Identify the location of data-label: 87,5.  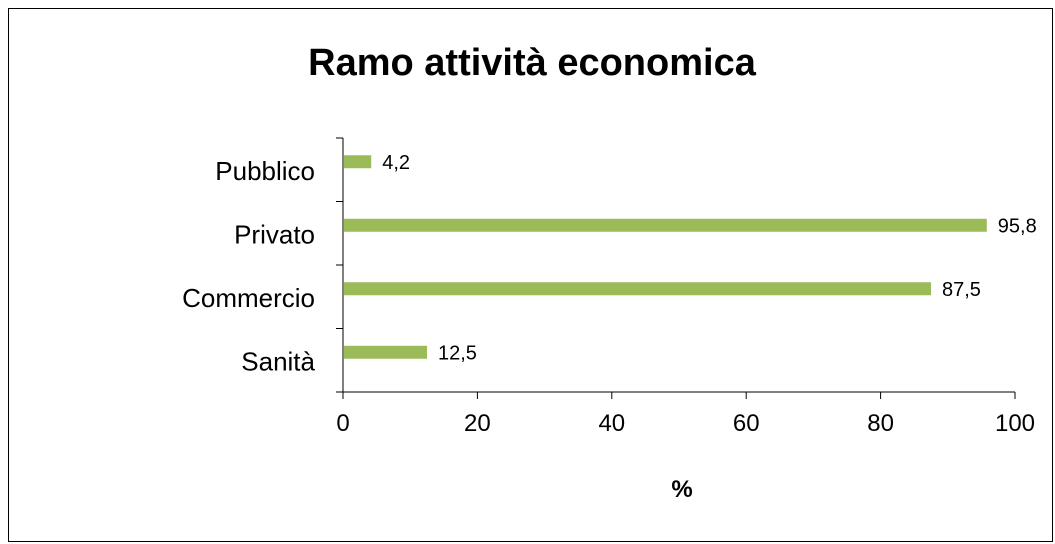
(961, 290).